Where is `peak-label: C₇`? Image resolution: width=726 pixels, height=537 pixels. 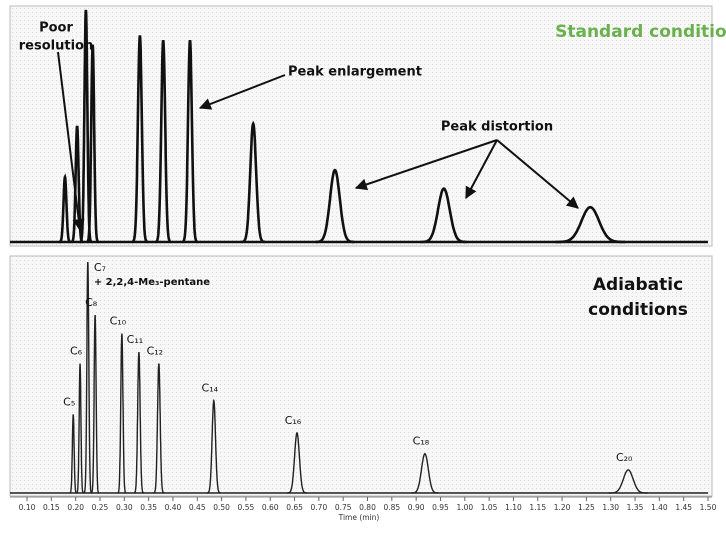
peak-label: C₇ is located at coordinates (100, 267).